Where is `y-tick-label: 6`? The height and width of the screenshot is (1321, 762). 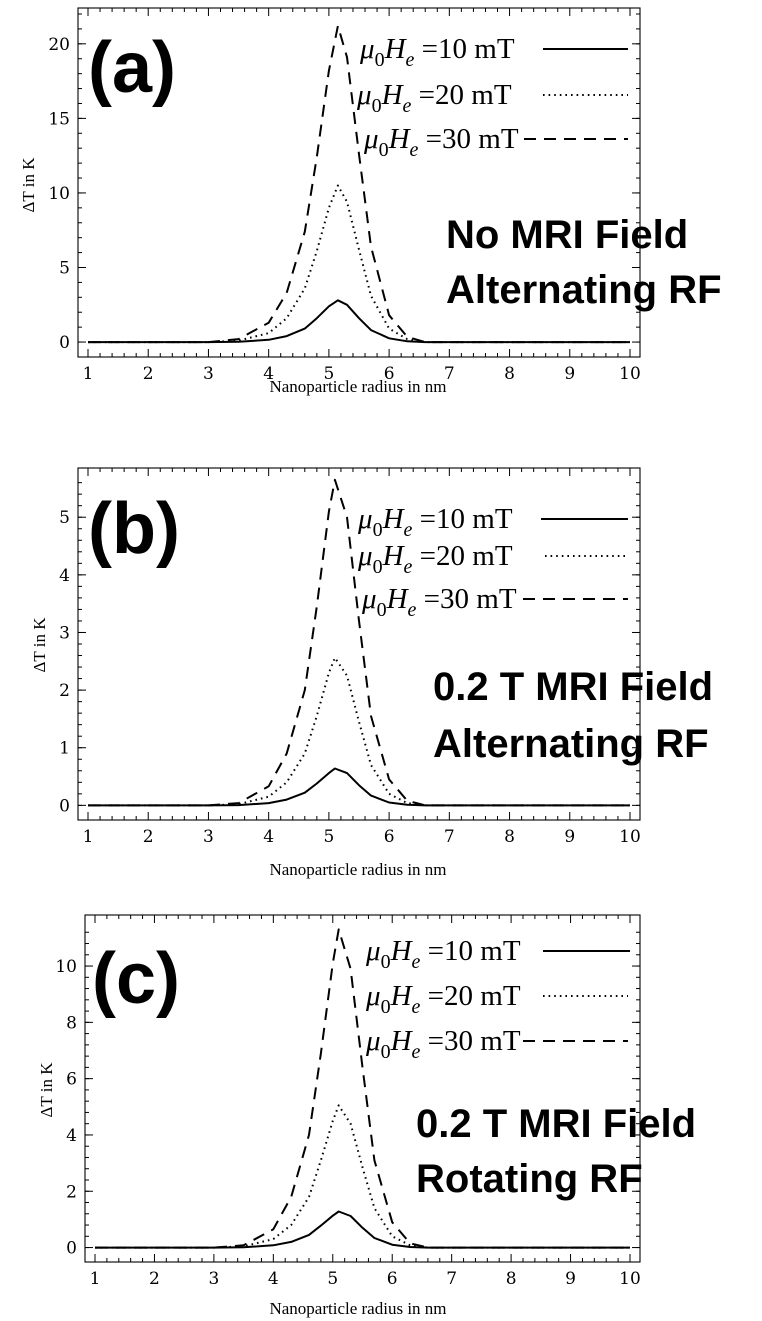 y-tick-label: 6 is located at coordinates (71, 1080).